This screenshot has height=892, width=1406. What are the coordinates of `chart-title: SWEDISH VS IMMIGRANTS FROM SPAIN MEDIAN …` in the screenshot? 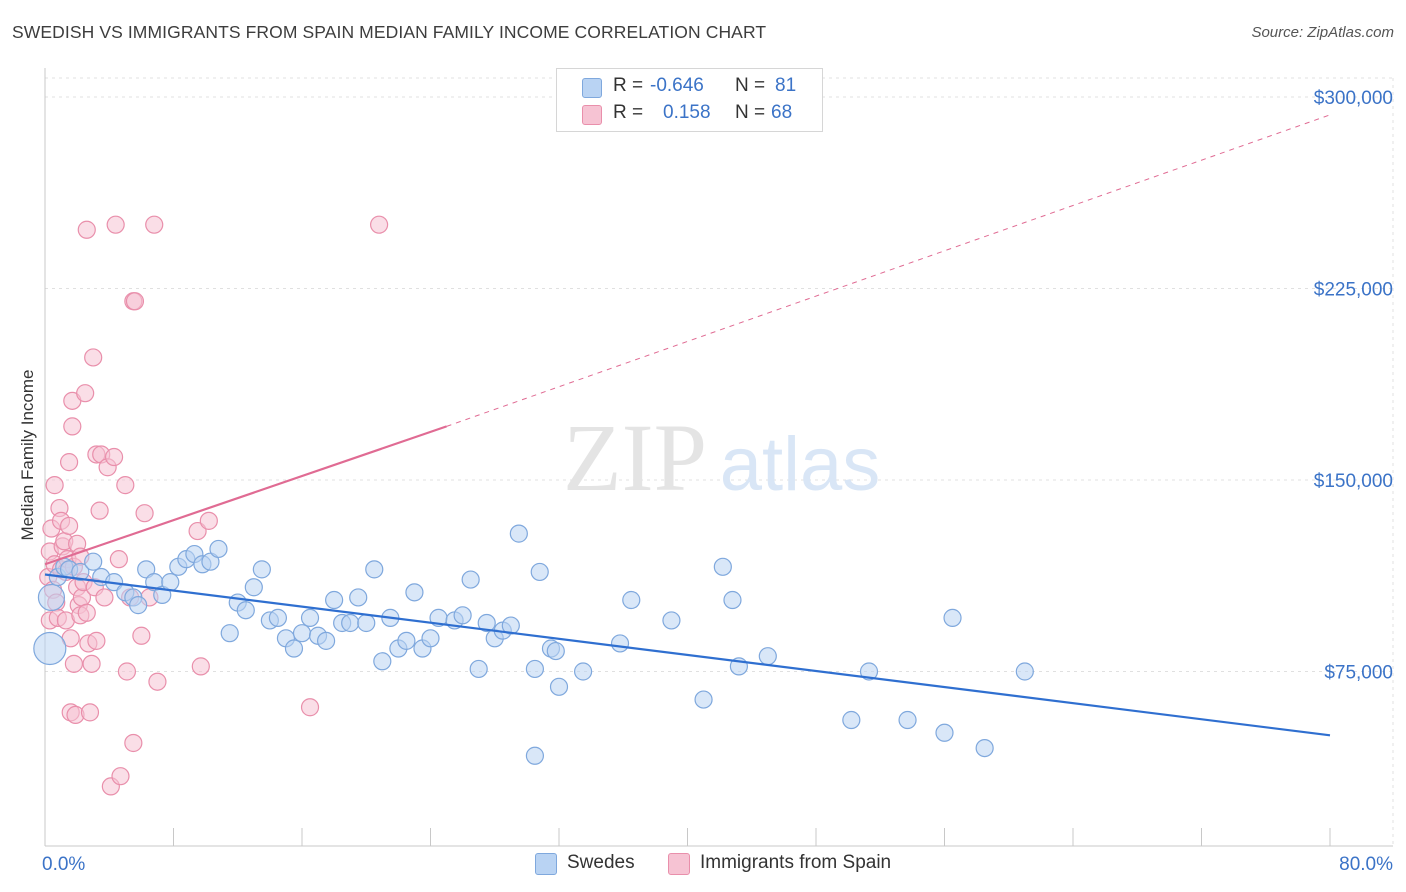 It's located at (389, 32).